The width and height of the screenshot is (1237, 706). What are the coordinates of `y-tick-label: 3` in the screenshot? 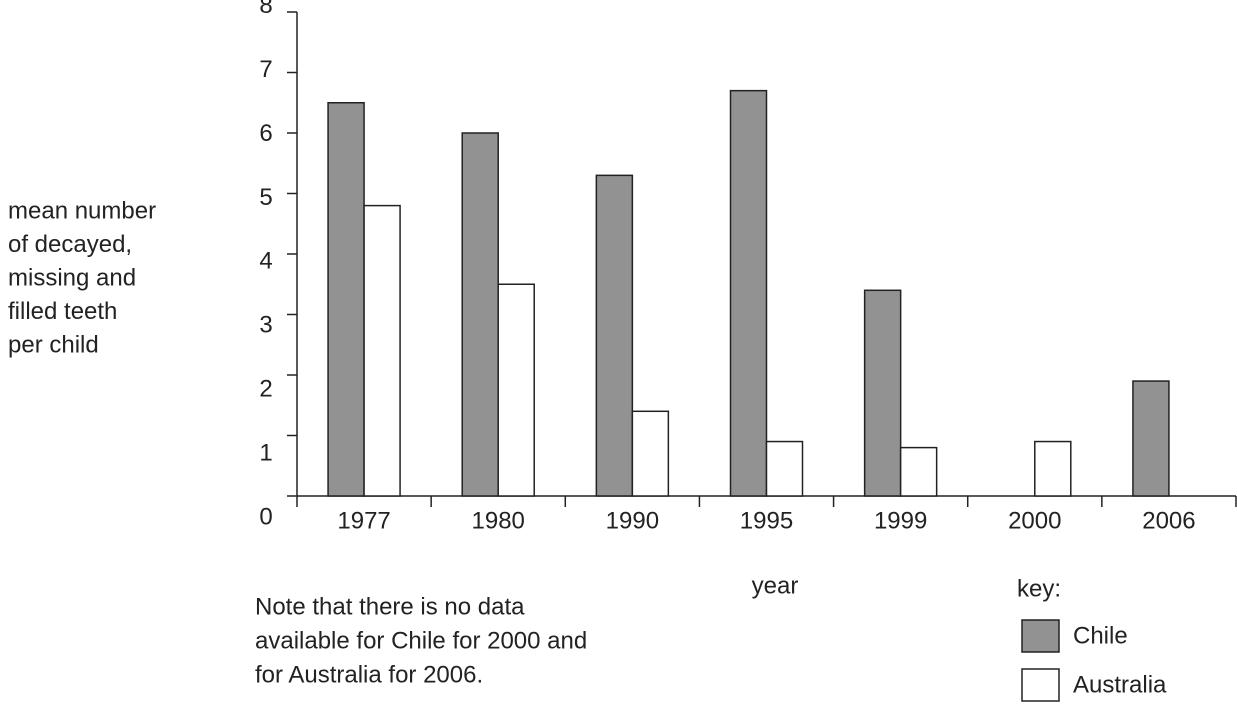 It's located at (265, 325).